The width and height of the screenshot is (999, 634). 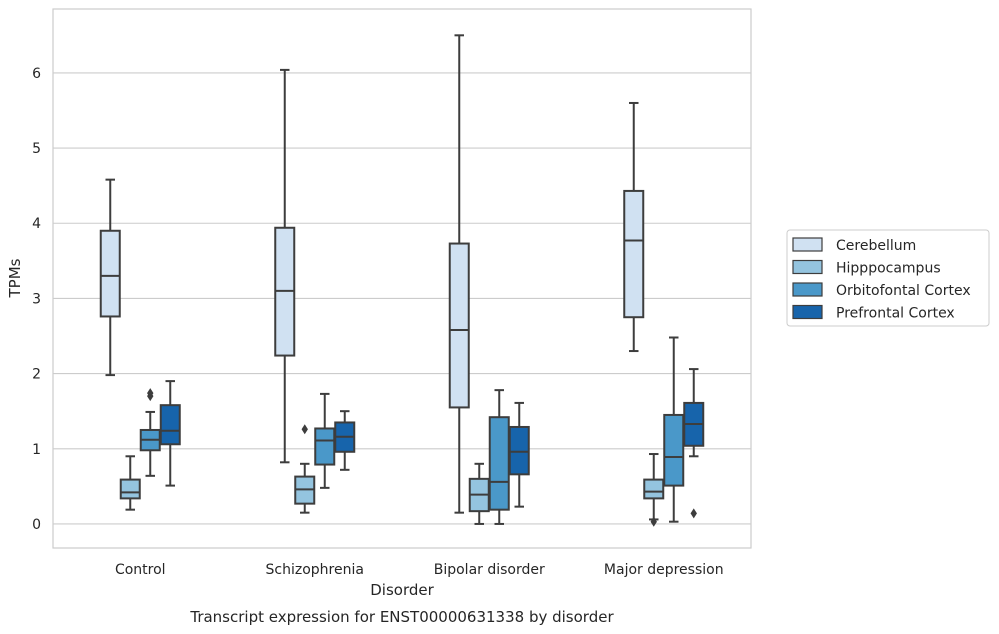 What do you see at coordinates (664, 570) in the screenshot?
I see `x-tick-label: Major depression` at bounding box center [664, 570].